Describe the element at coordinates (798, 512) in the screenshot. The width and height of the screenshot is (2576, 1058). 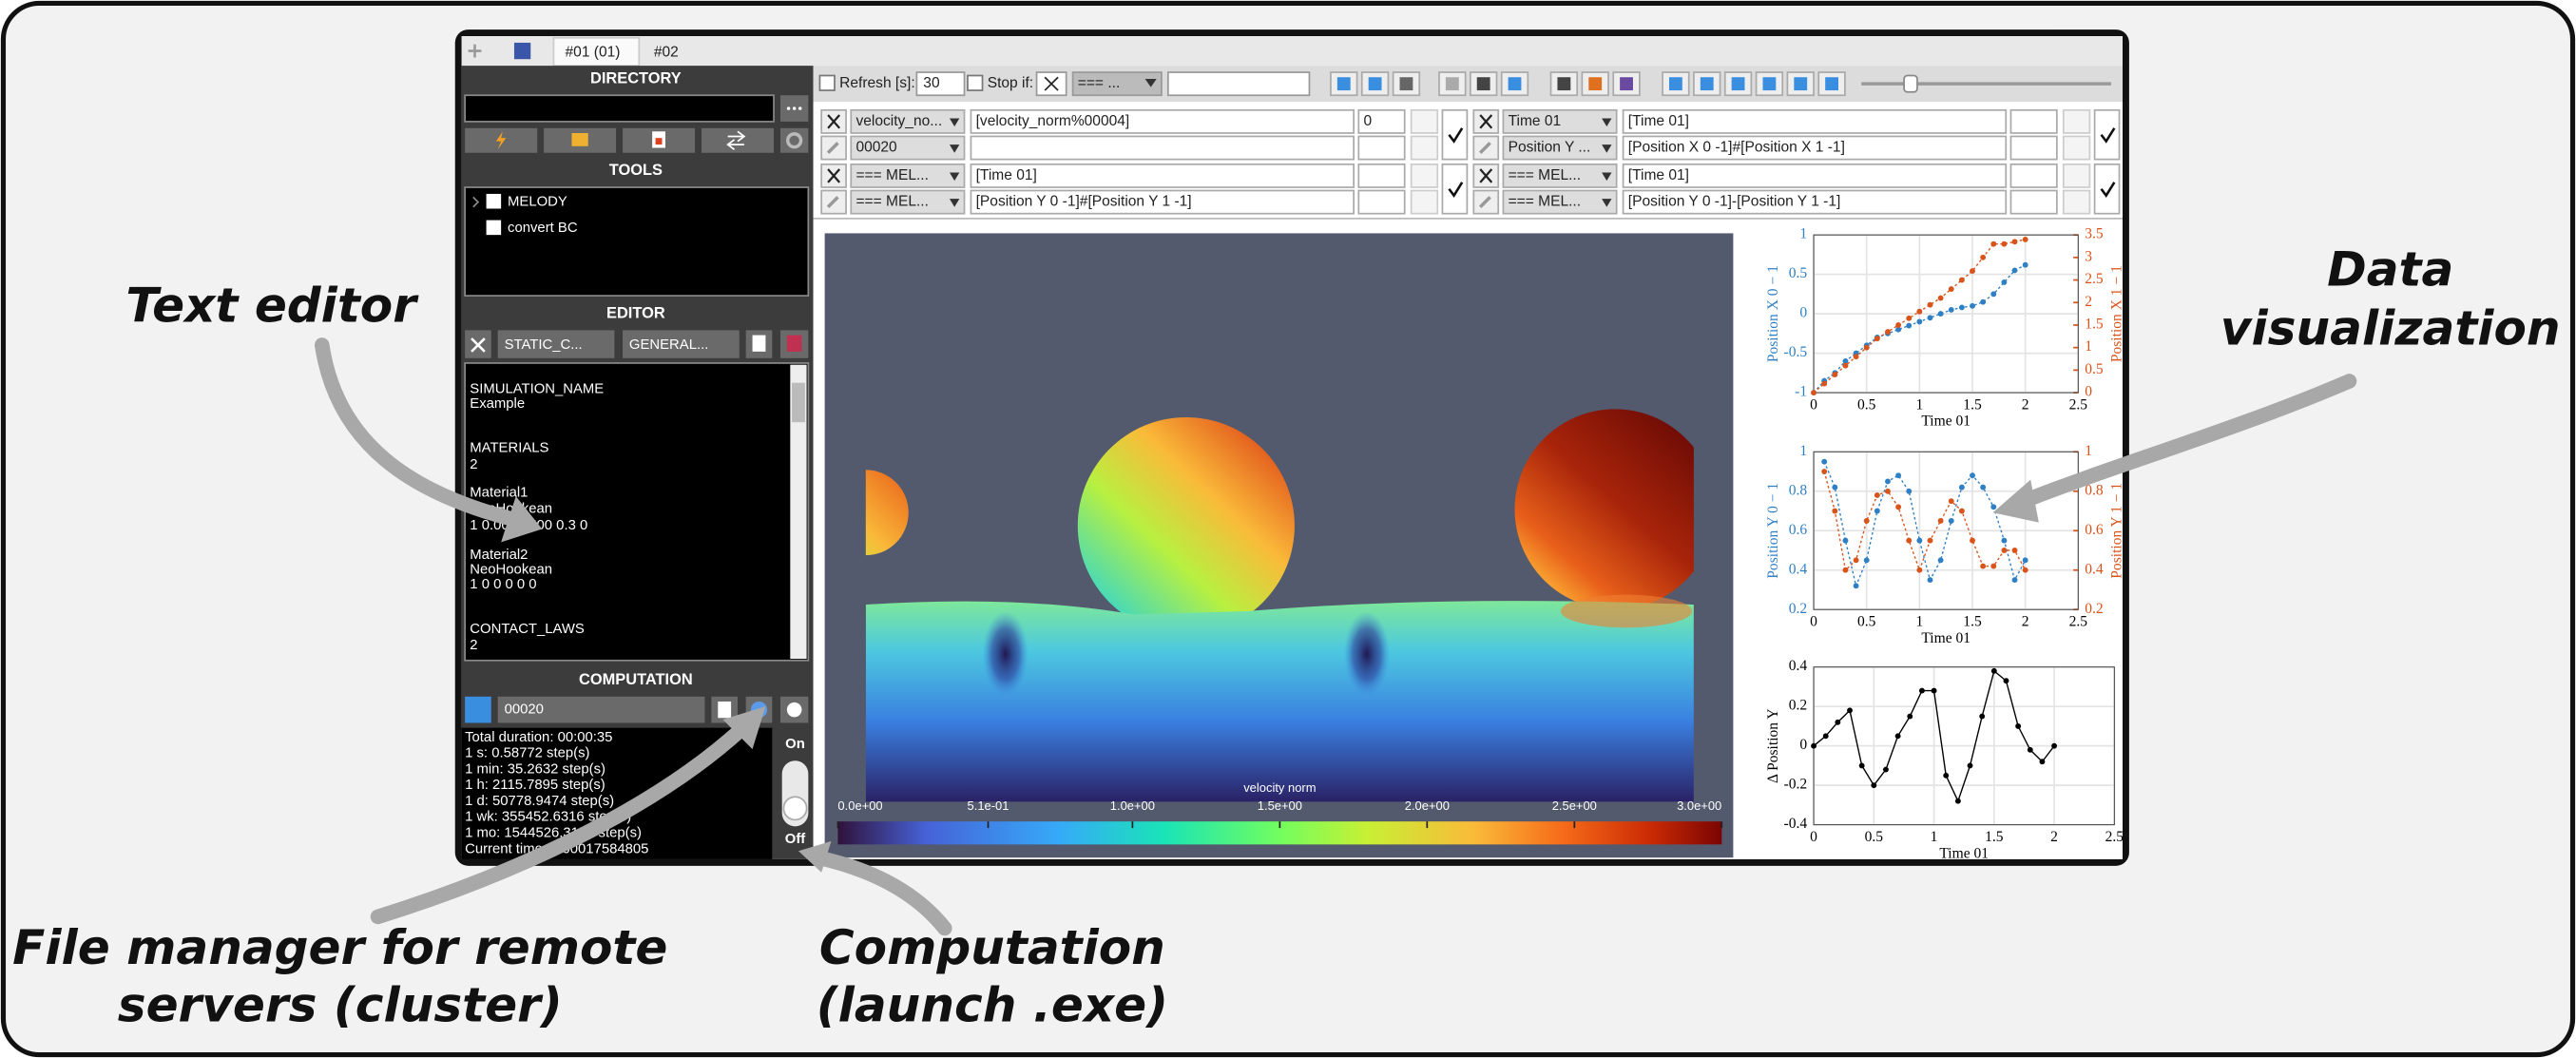
I see `scrollbar` at that location.